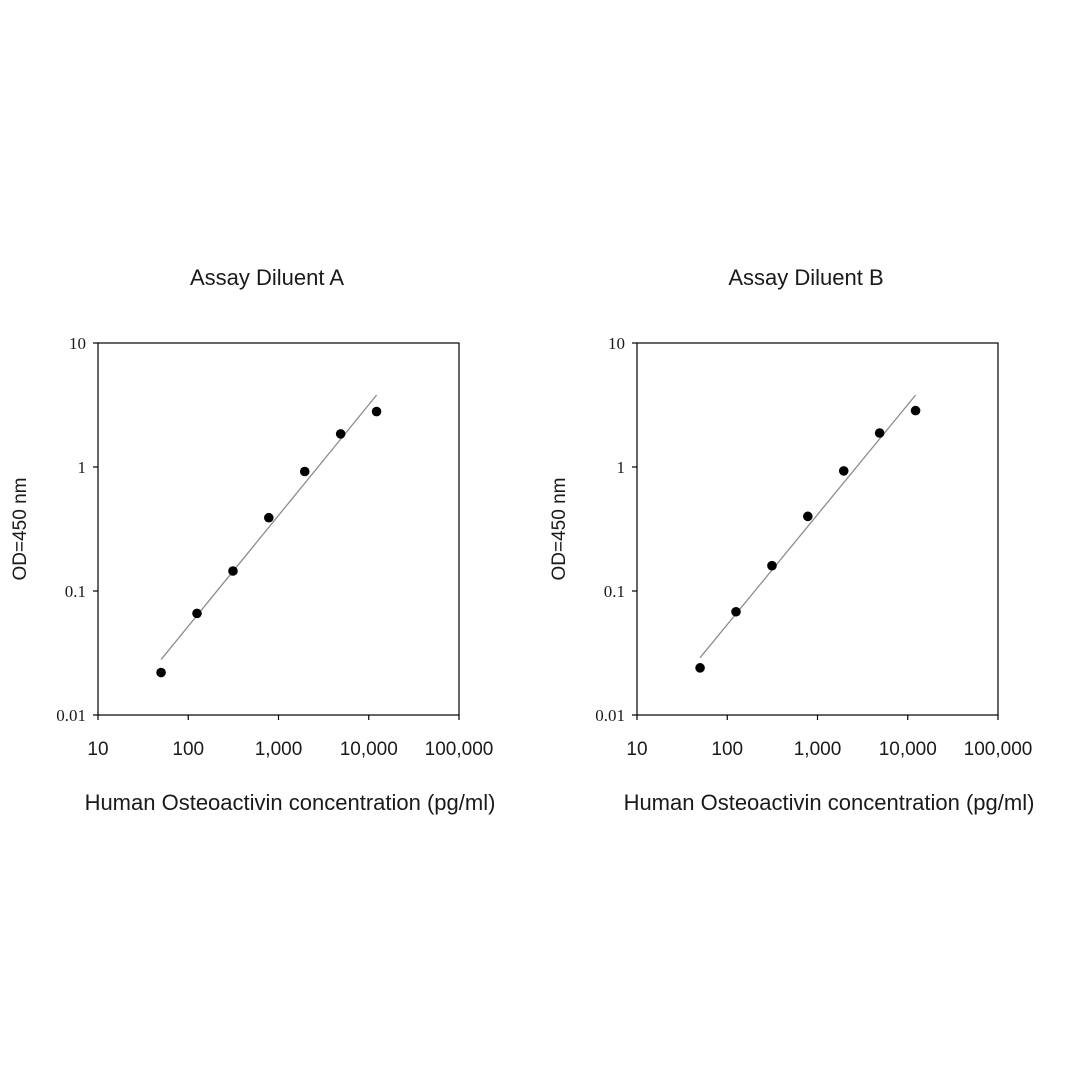 This screenshot has width=1080, height=1080. What do you see at coordinates (805, 277) in the screenshot?
I see `chart-title: Assay Diluent B` at bounding box center [805, 277].